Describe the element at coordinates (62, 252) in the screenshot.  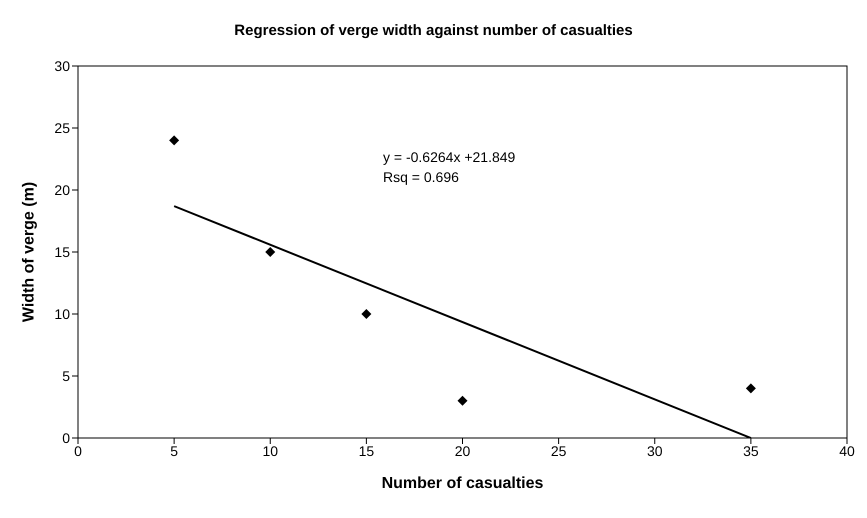
I see `y-tick-label: 15` at that location.